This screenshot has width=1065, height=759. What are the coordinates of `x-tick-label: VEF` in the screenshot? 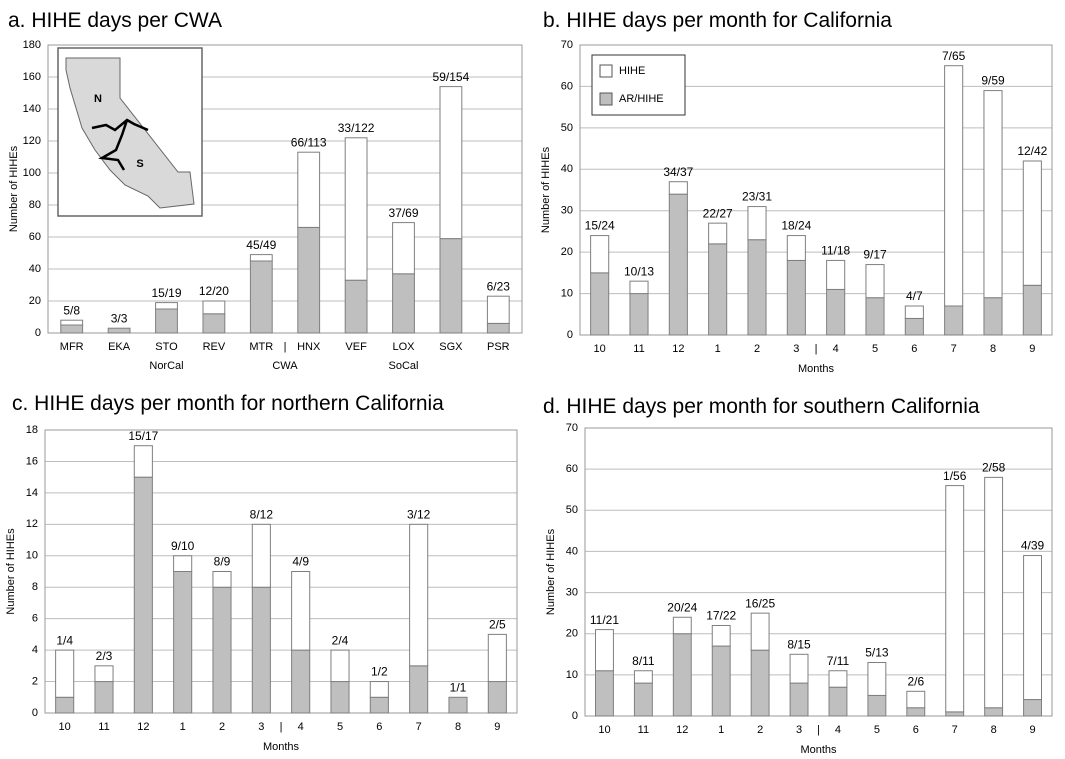 It's located at (356, 347).